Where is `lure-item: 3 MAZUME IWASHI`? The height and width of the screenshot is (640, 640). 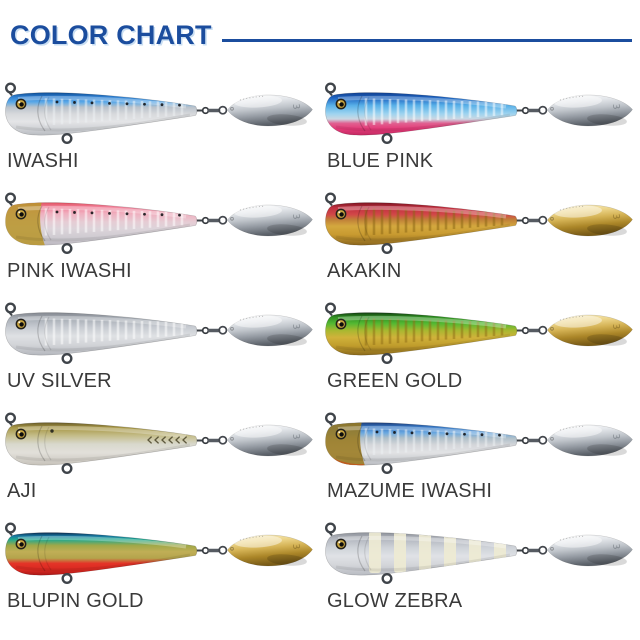
lure-item: 3 MAZUME IWASHI is located at coordinates (480, 456).